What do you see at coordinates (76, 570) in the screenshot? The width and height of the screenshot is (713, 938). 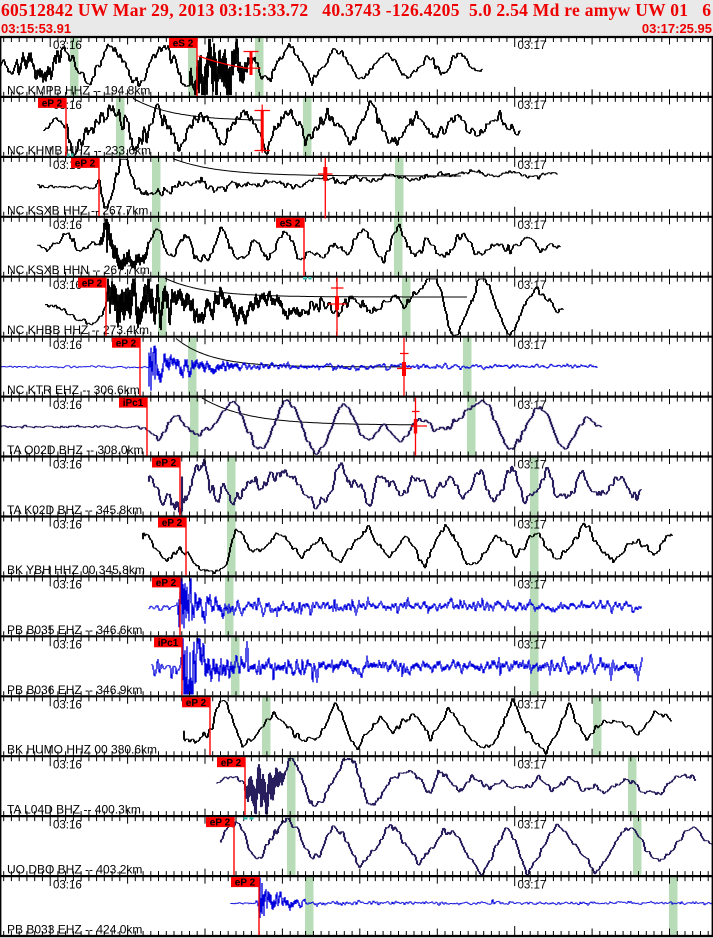 I see `svg-text: BK YBH HHZ 00 345.8km` at bounding box center [76, 570].